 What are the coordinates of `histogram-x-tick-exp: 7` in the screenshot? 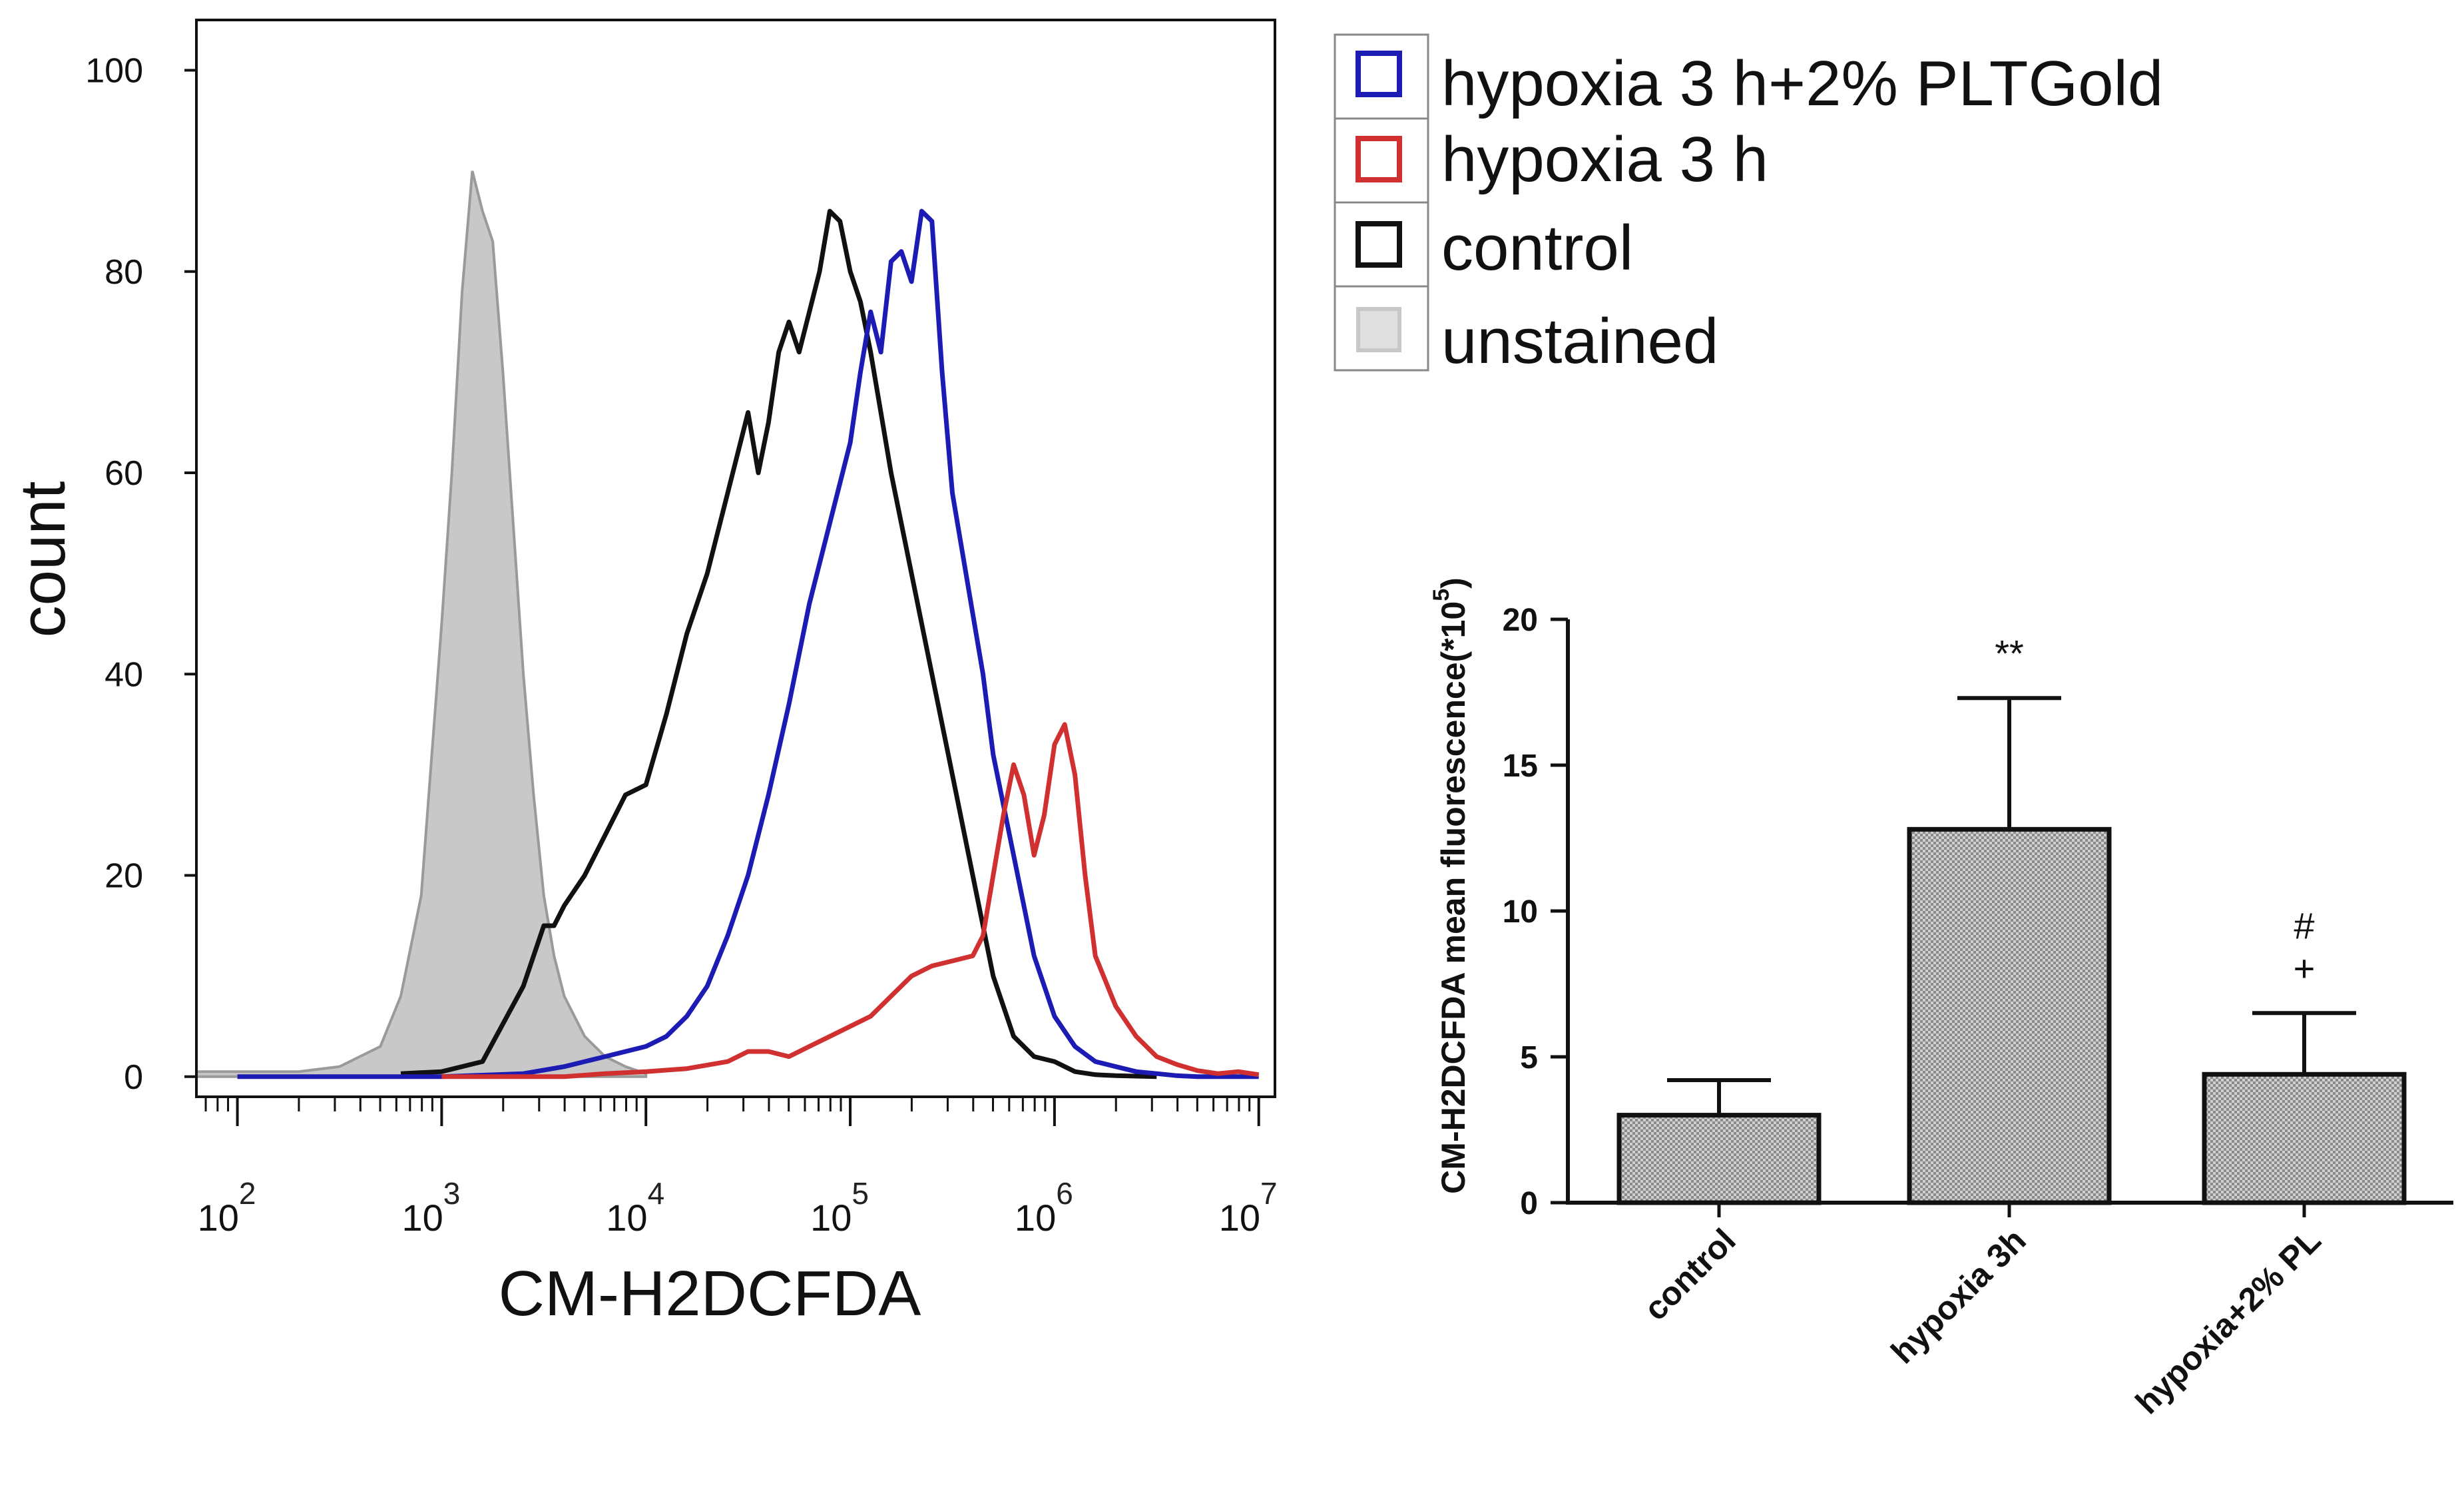 It's located at (1269, 1194).